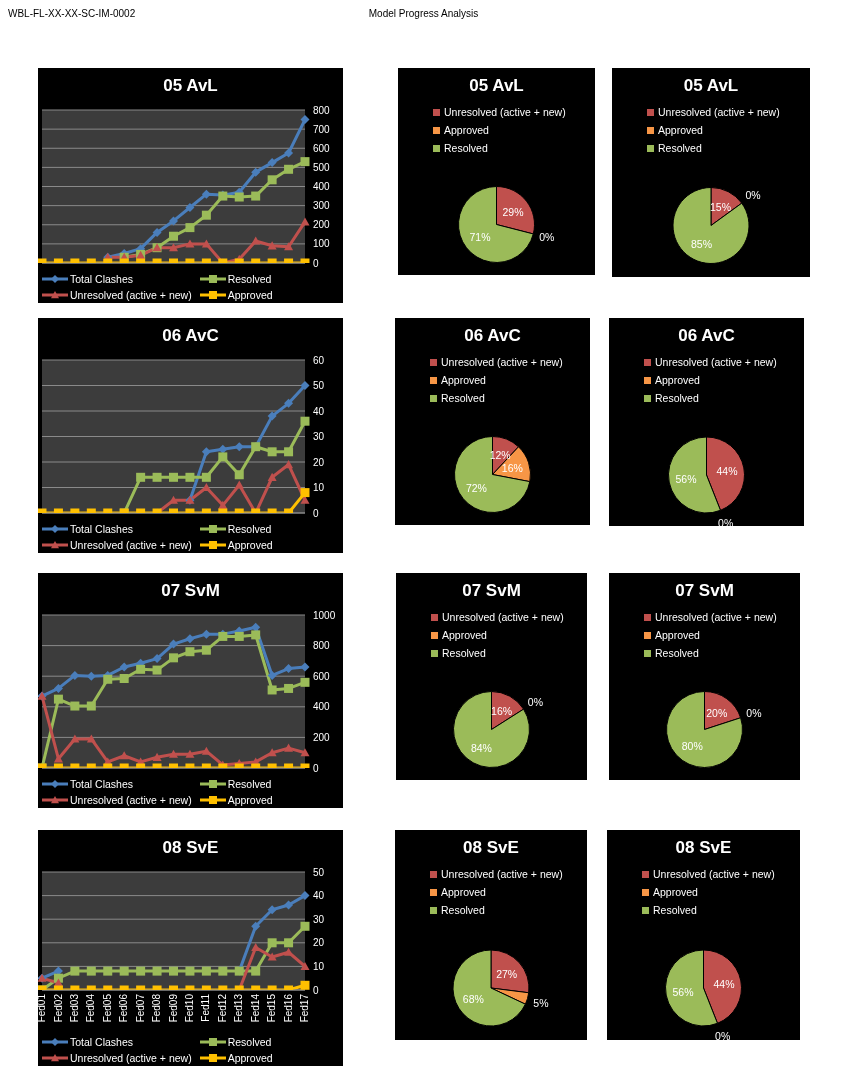 This screenshot has height=1066, width=847. Describe the element at coordinates (322, 129) in the screenshot. I see `y-tick-label: 700` at that location.